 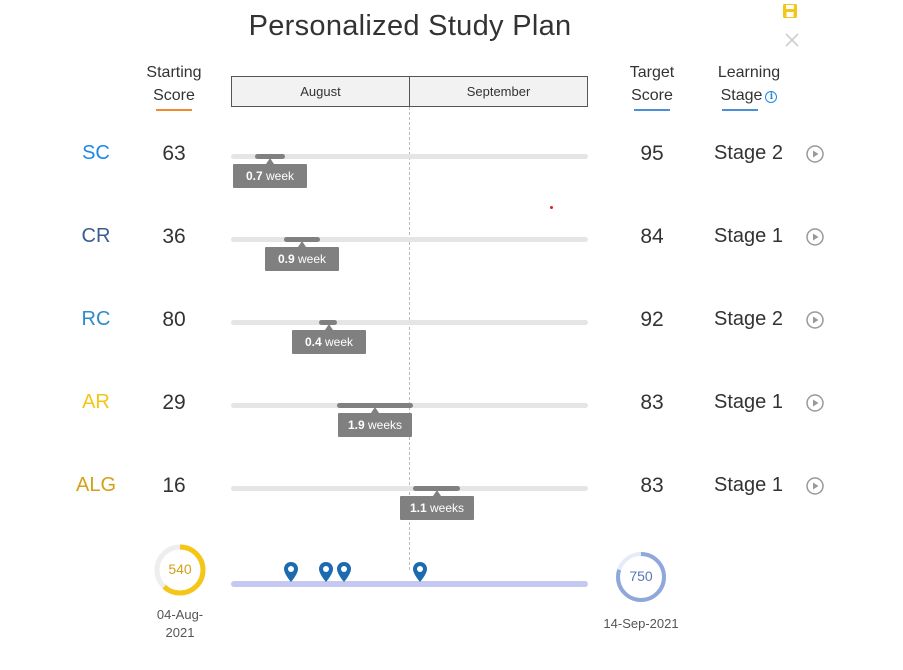 I want to click on learning-stage-header: Learning Stage i, so click(x=749, y=86).